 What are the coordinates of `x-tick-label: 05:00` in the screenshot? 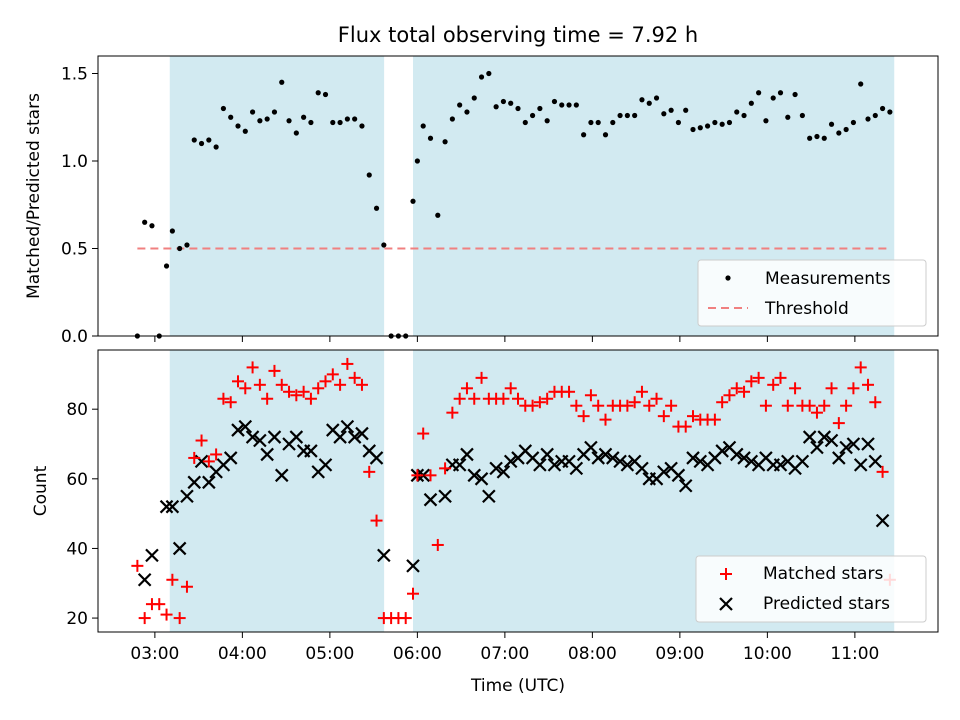 It's located at (329, 654).